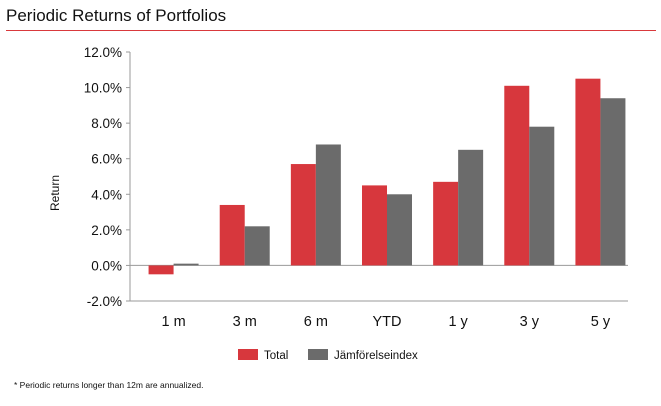  I want to click on legend-label: Jämförelseindex, so click(376, 356).